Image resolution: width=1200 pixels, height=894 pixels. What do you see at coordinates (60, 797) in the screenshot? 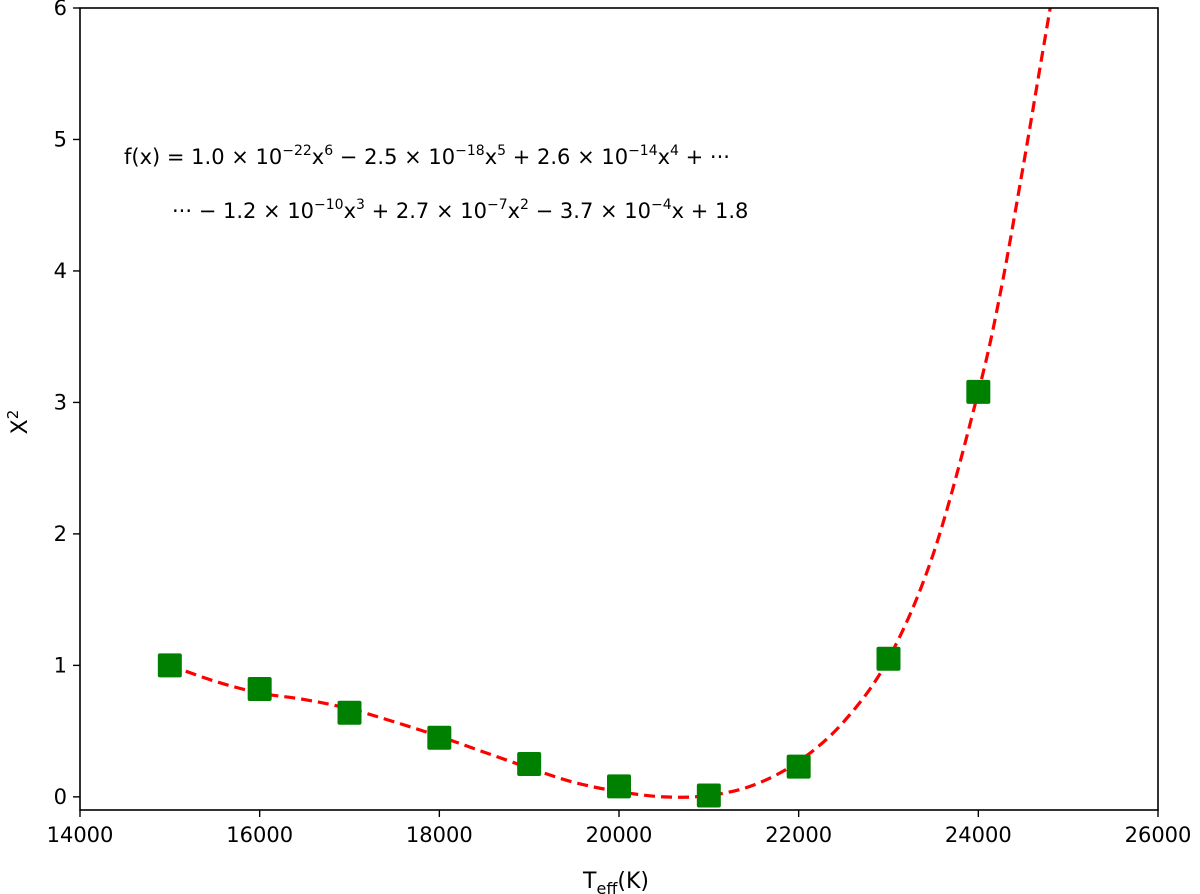
I see `y-tick-label: 0` at bounding box center [60, 797].